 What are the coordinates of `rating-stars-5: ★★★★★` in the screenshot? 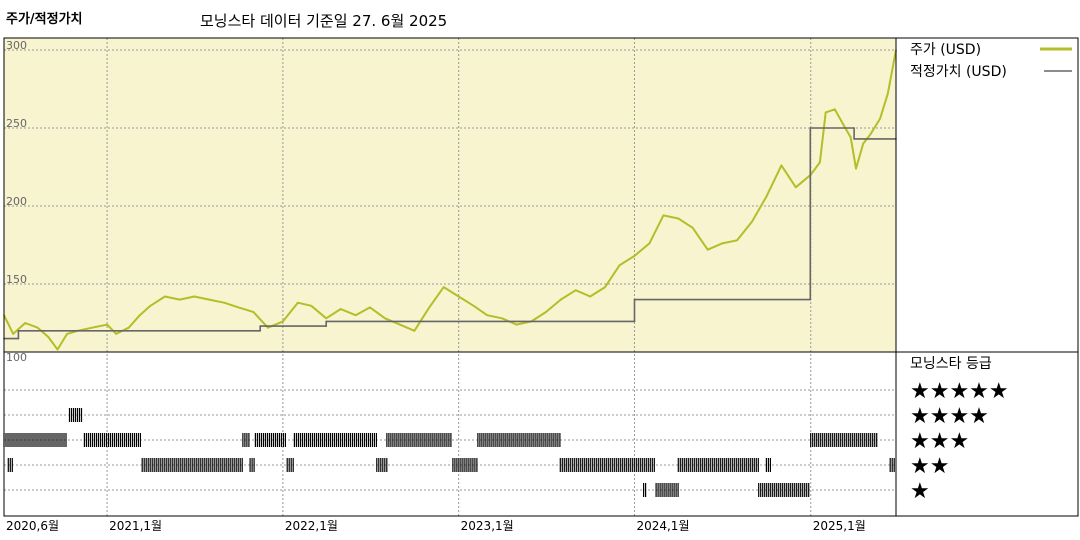 It's located at (959, 391).